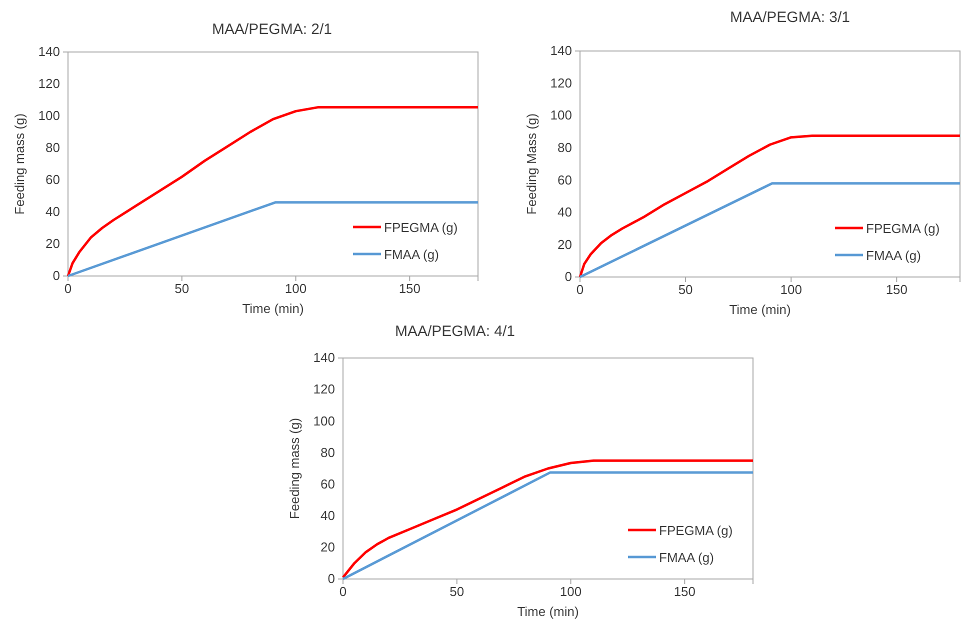  I want to click on y-axis-title: Feeding Mass (g), so click(531, 164).